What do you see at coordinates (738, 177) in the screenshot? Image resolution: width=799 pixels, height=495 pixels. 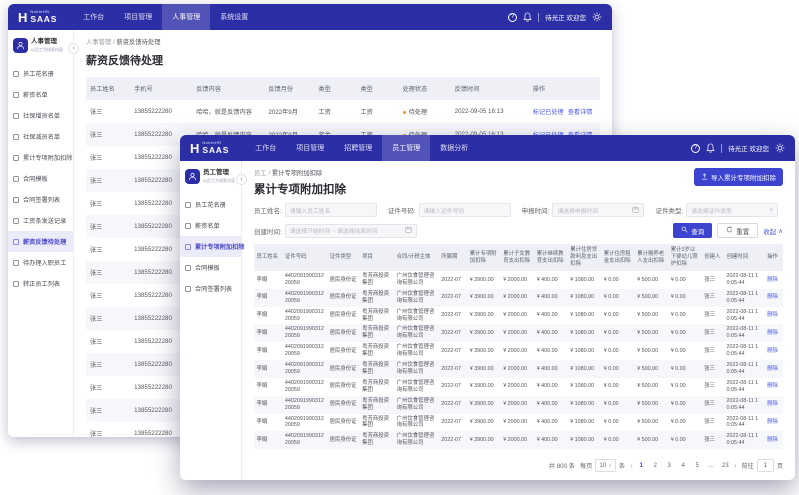 I see `import-deduction-button: 导入累计专项附加扣除` at bounding box center [738, 177].